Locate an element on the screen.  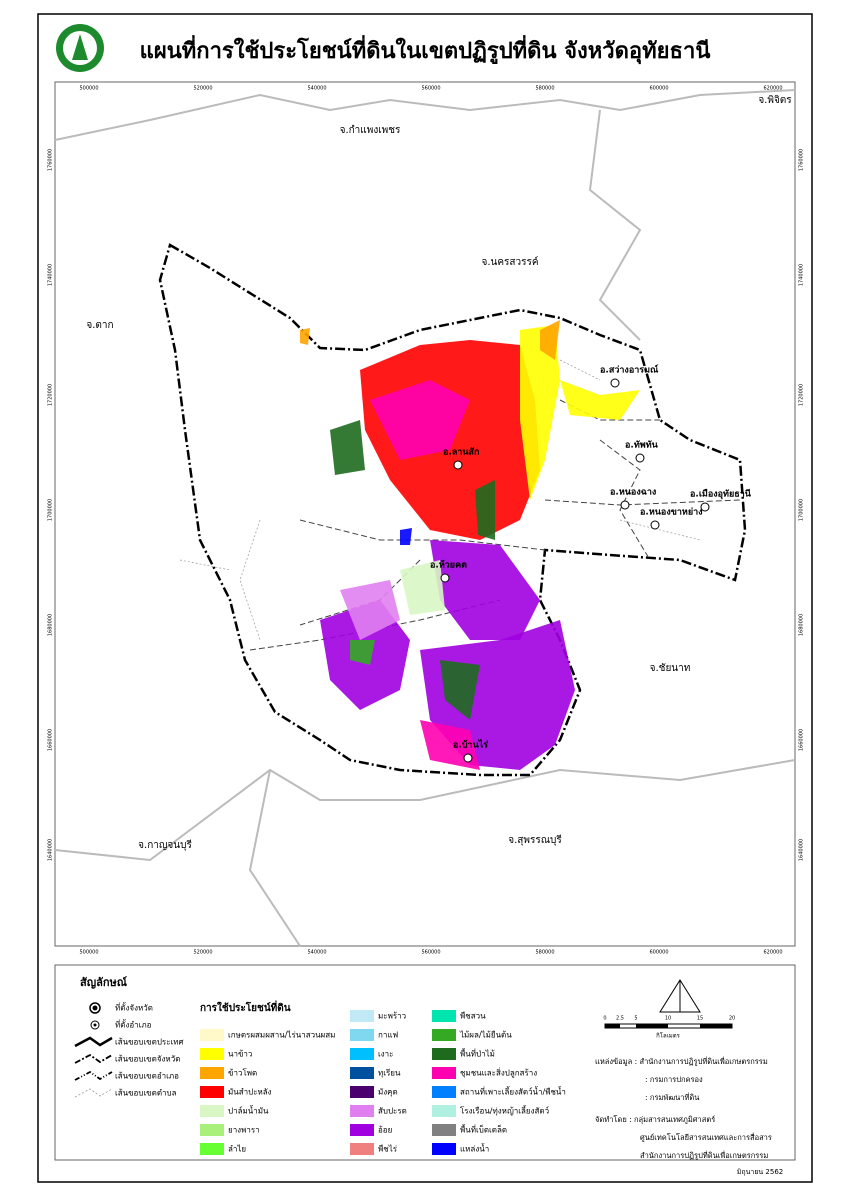
land-use-label: เงาะ is located at coordinates (385, 1054).